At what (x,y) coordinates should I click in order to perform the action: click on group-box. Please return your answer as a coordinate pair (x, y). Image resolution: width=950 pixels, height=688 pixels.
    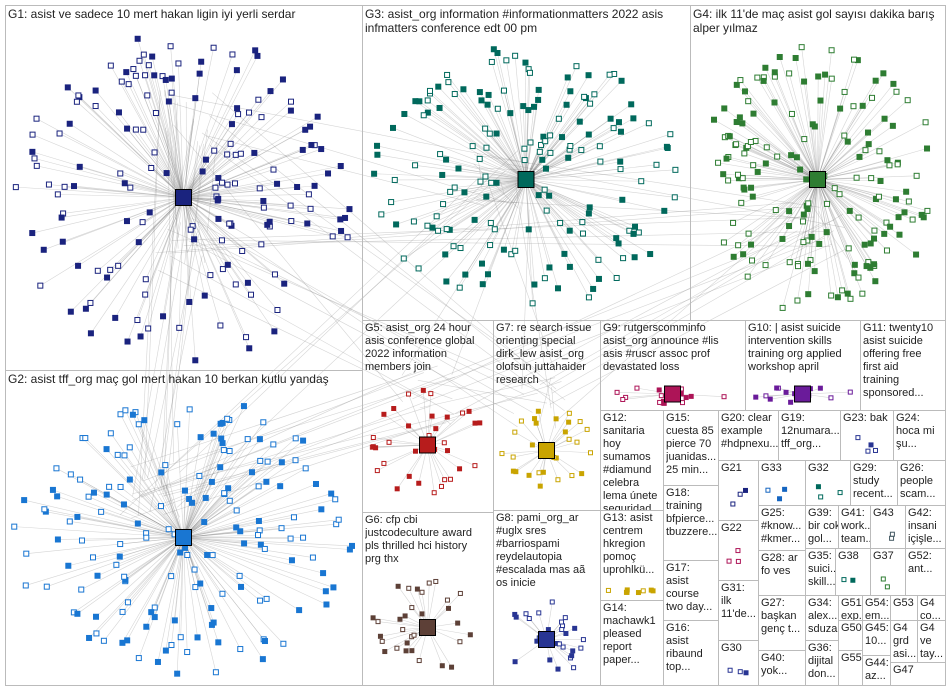
    Looking at the image, I should click on (738, 610).